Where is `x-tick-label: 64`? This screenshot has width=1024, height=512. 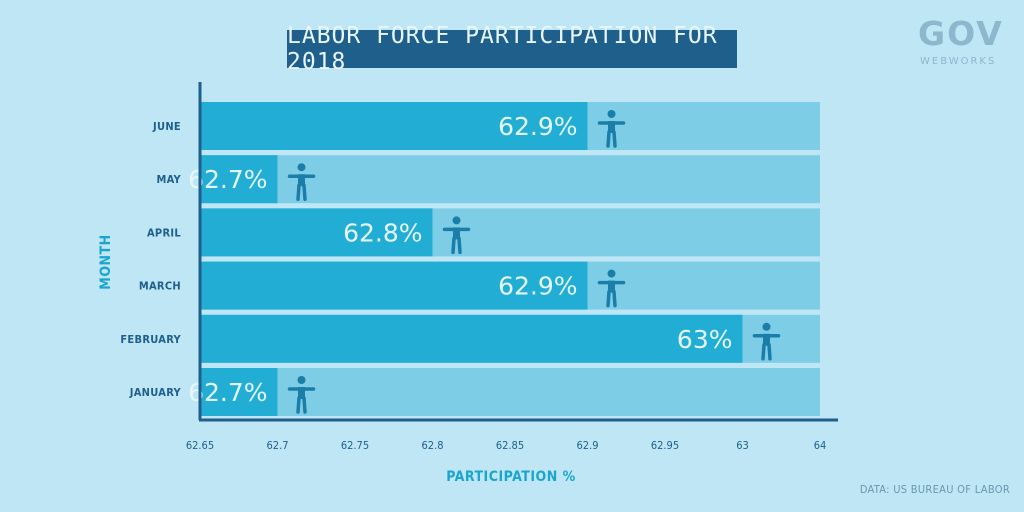 x-tick-label: 64 is located at coordinates (820, 445).